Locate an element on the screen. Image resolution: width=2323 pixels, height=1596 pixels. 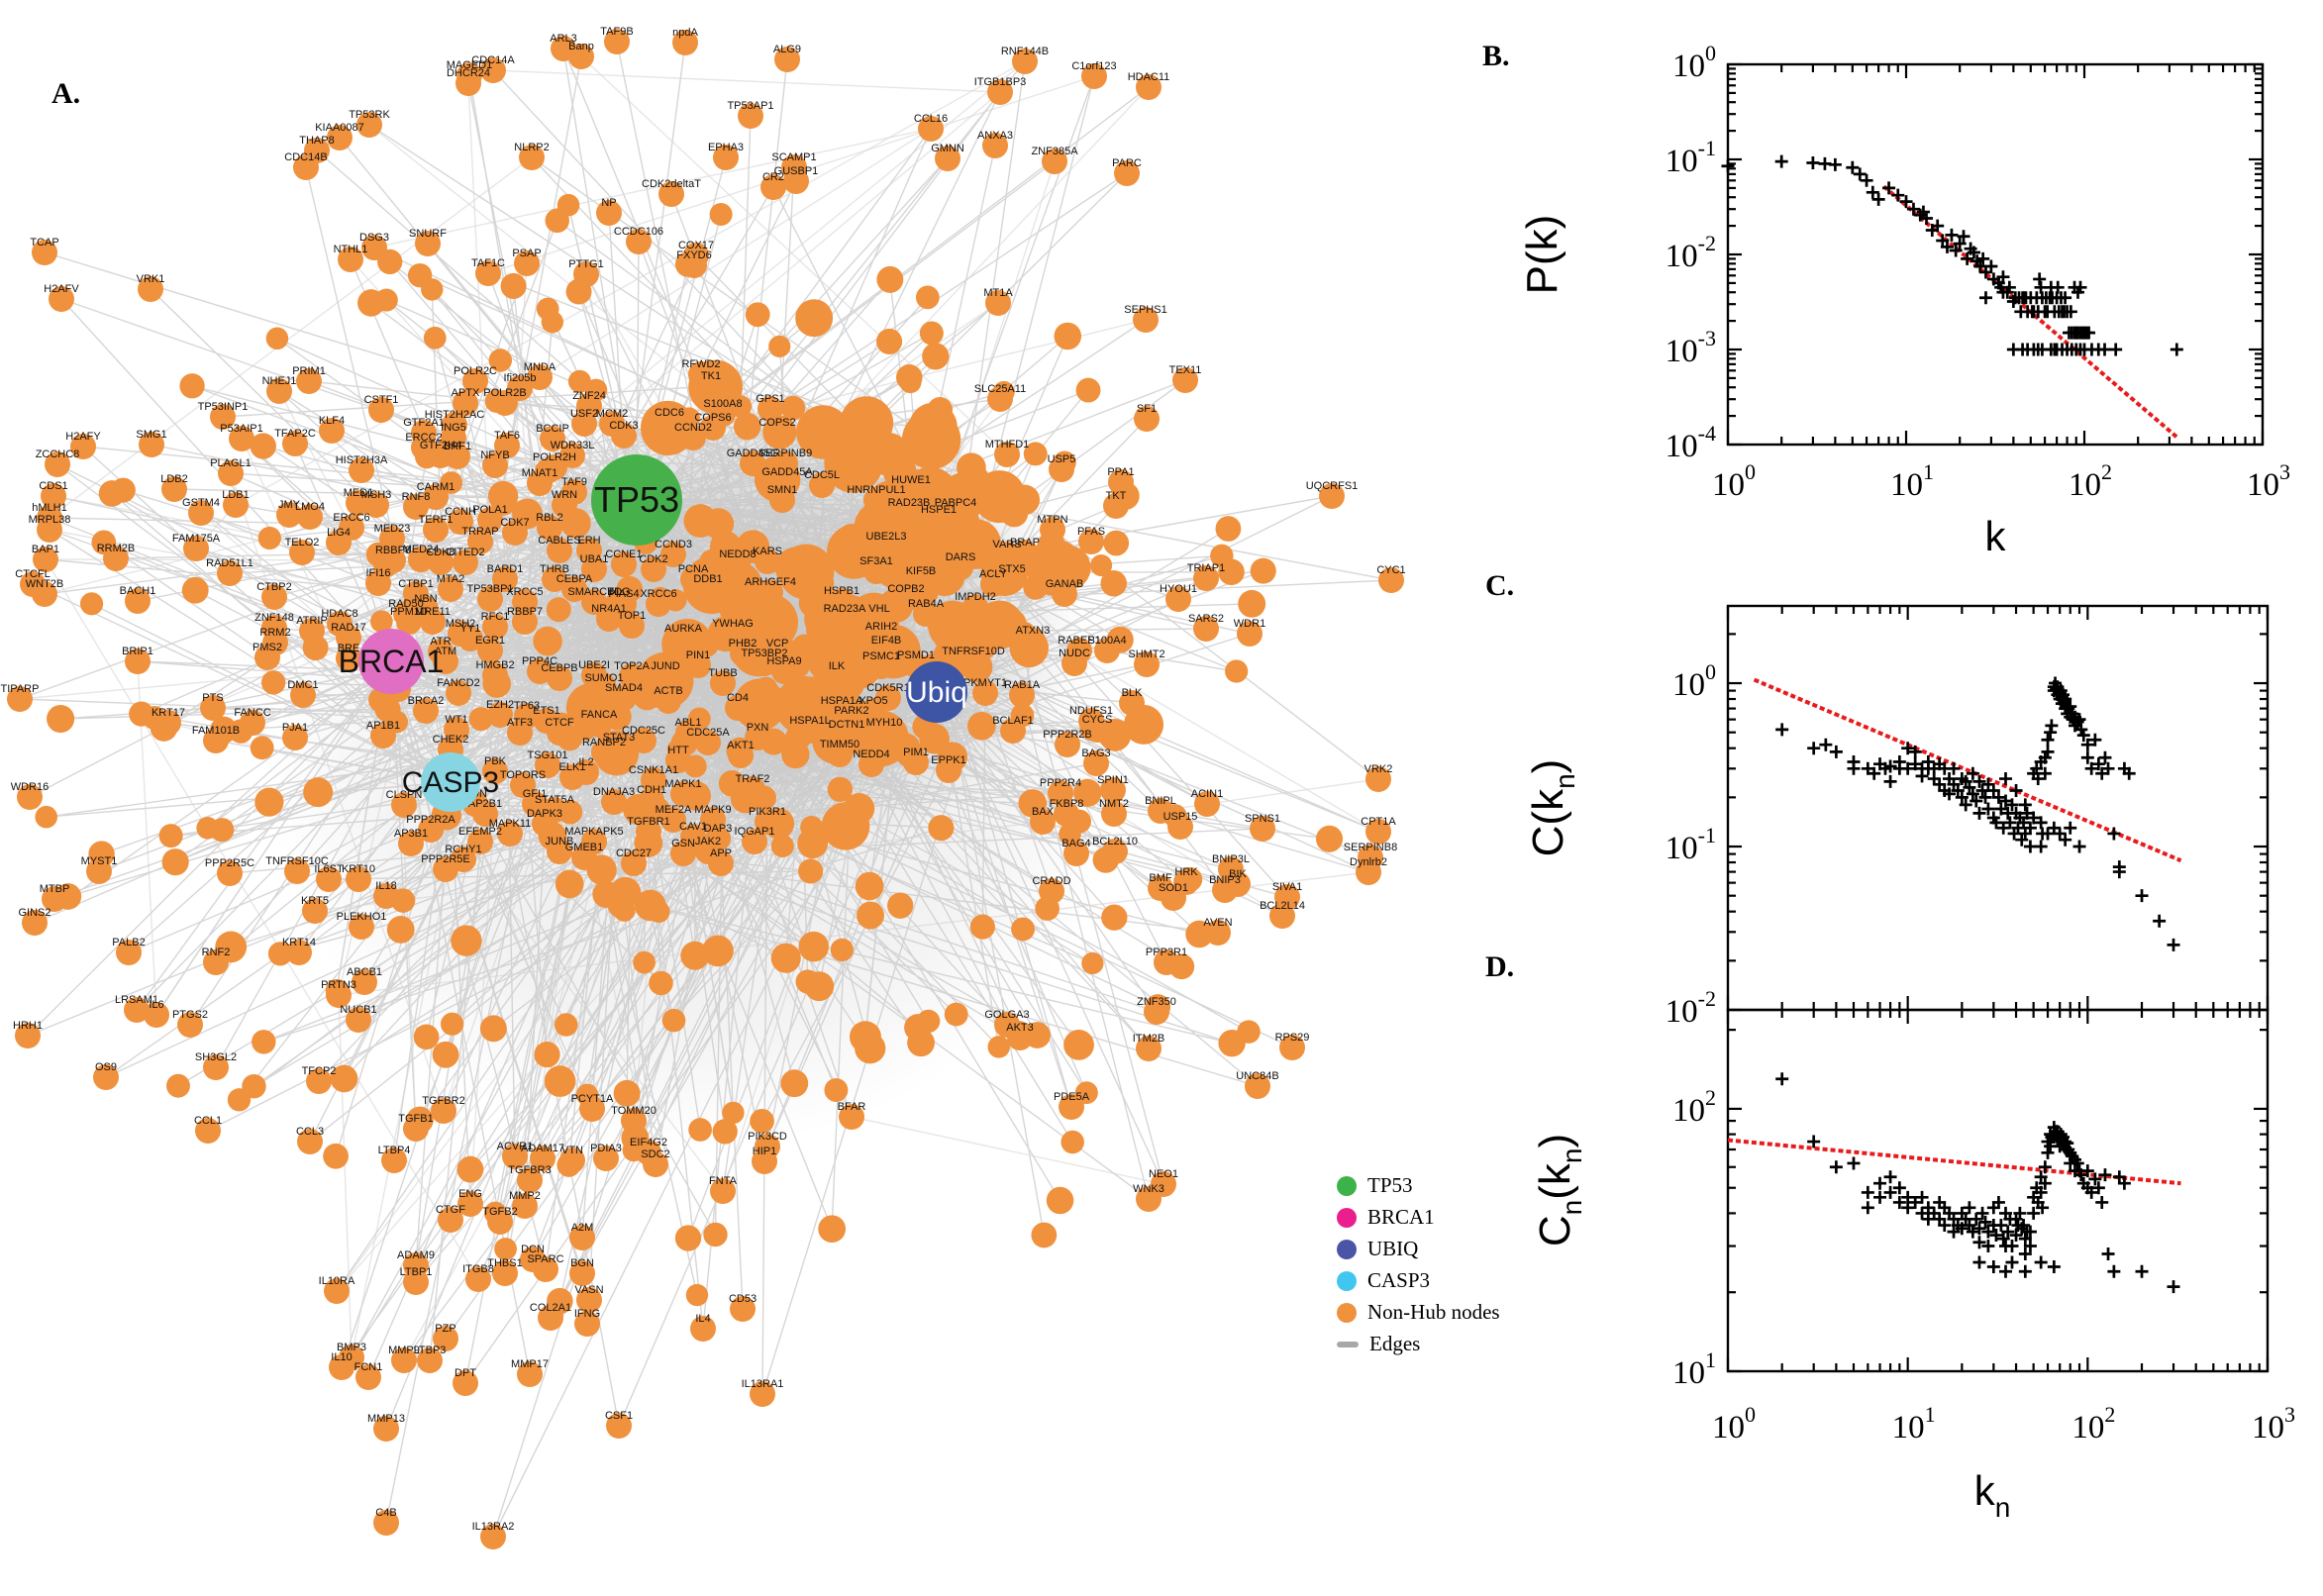
gene-label: EPHA3 is located at coordinates (726, 147).